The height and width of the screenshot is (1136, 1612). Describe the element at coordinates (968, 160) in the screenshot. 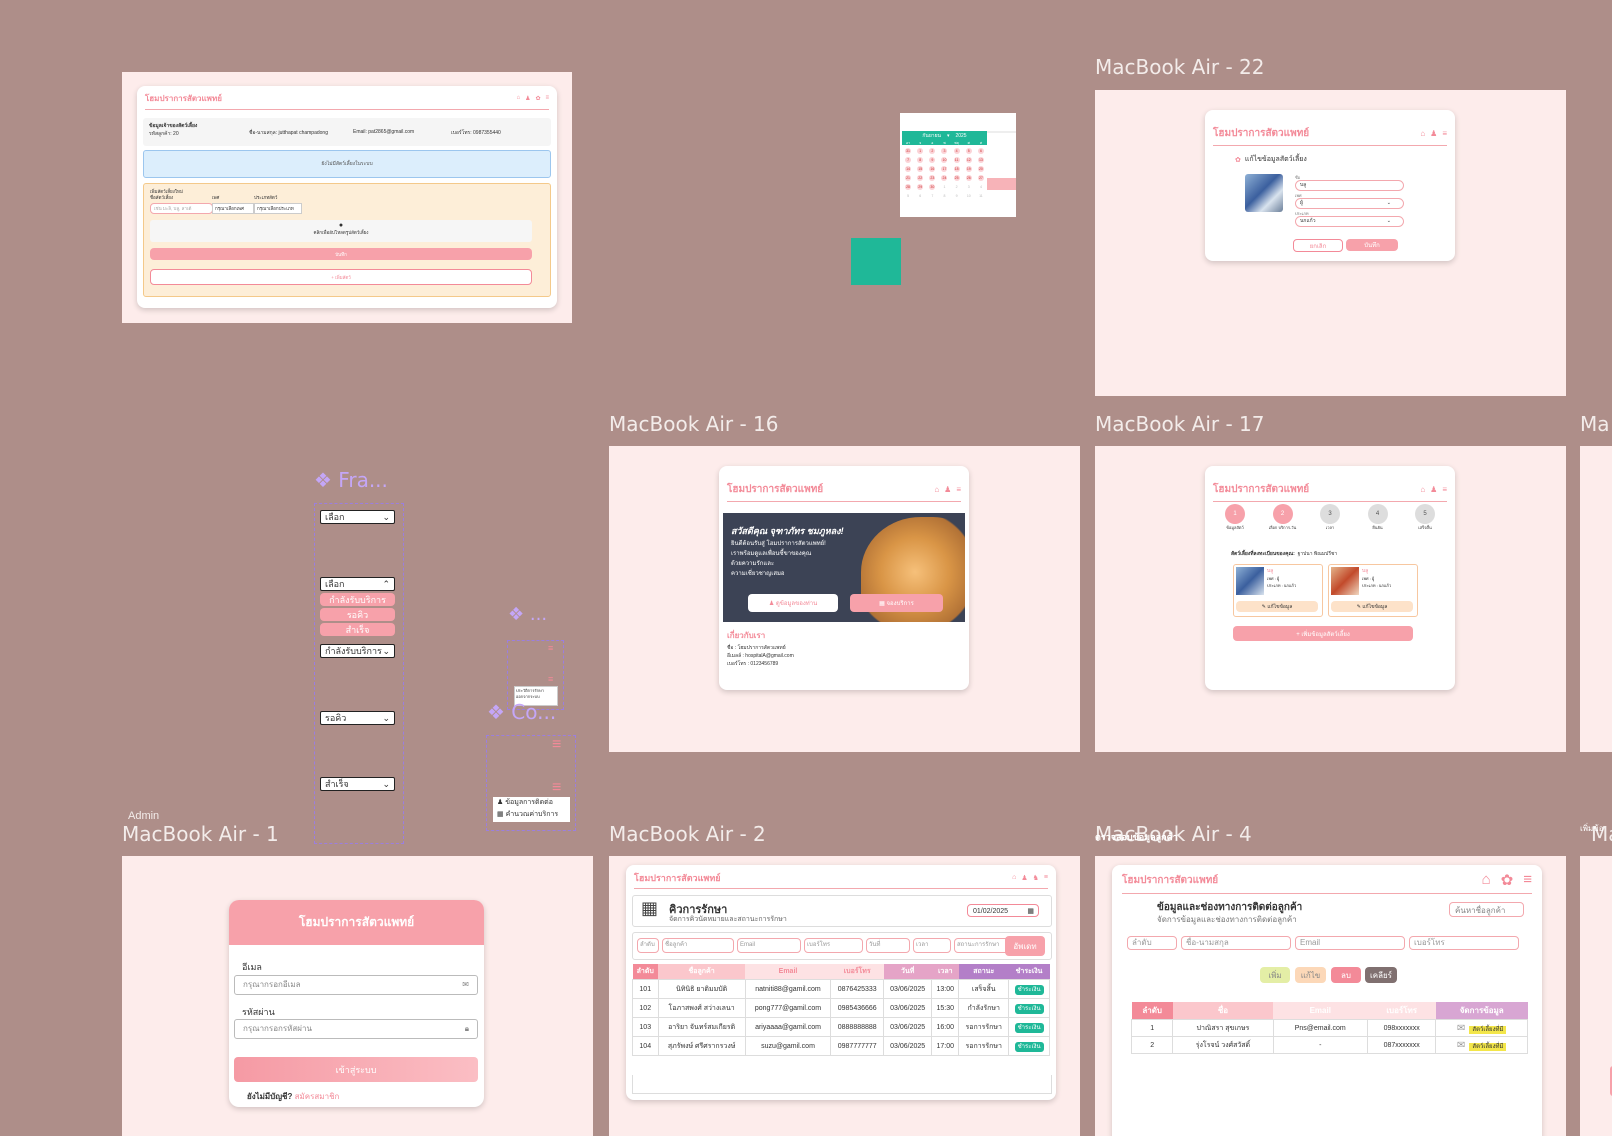

I see `calendar-day: 12` at that location.